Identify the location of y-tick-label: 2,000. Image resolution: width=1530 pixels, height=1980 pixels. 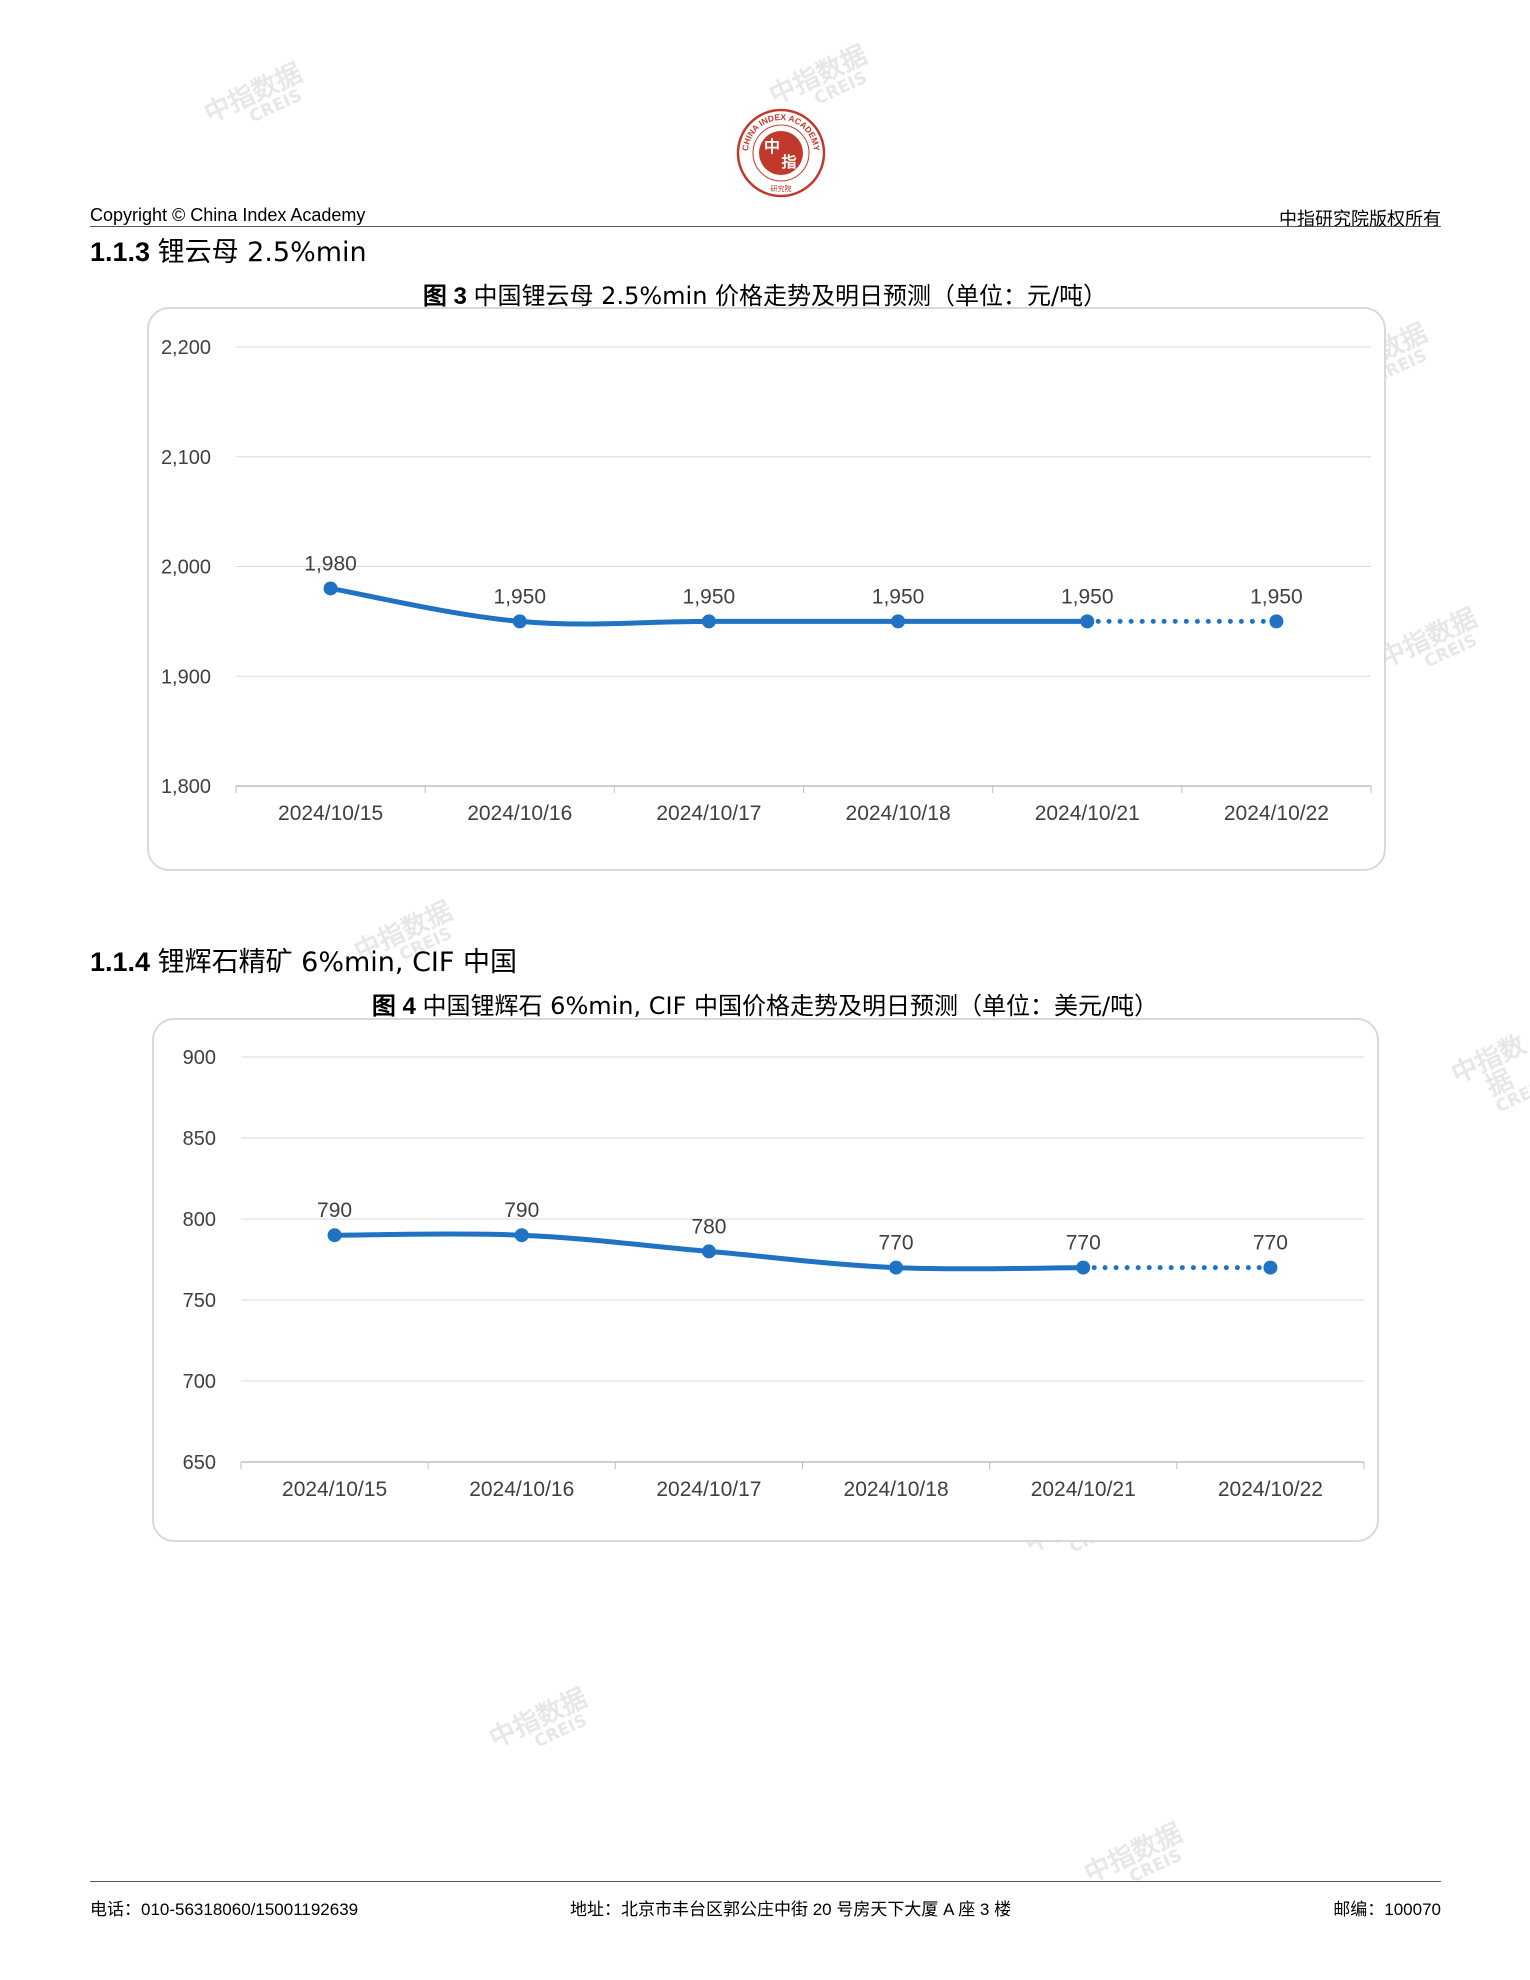
(186, 568).